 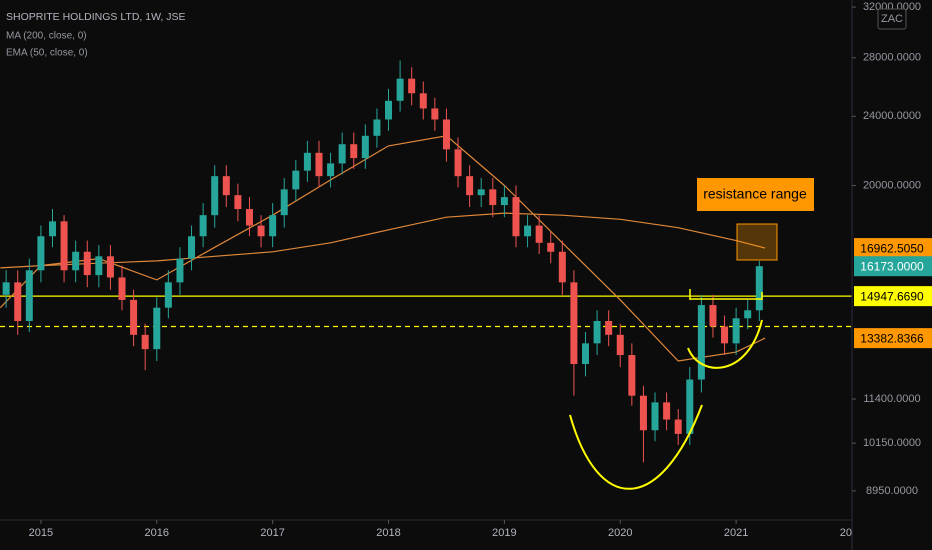 I want to click on x-tick-label: 2019, so click(x=504, y=533).